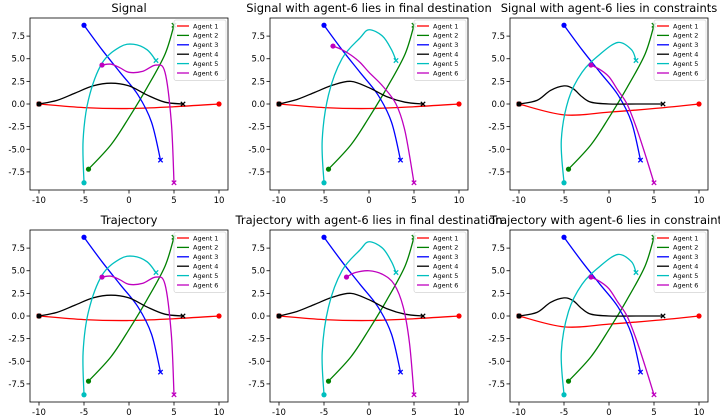 The width and height of the screenshot is (720, 418). Describe the element at coordinates (128, 8) in the screenshot. I see `subplot-title: Signal` at that location.